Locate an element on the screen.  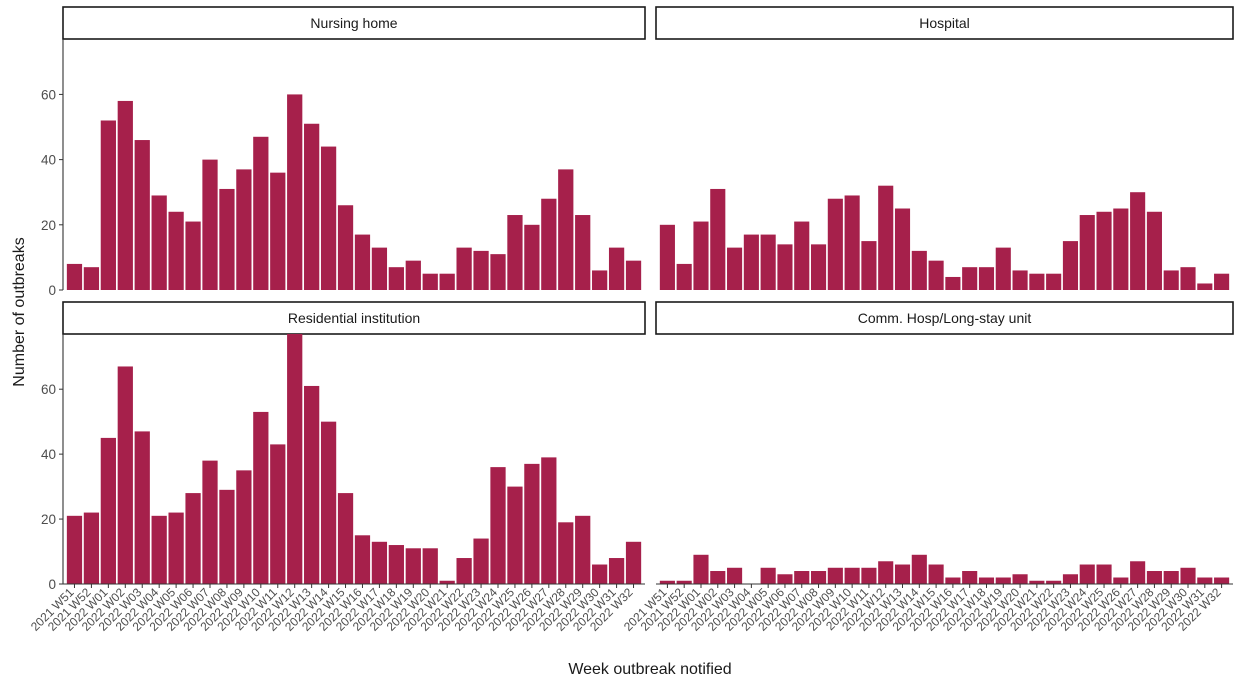
bar-2022-w16 is located at coordinates (953, 580).